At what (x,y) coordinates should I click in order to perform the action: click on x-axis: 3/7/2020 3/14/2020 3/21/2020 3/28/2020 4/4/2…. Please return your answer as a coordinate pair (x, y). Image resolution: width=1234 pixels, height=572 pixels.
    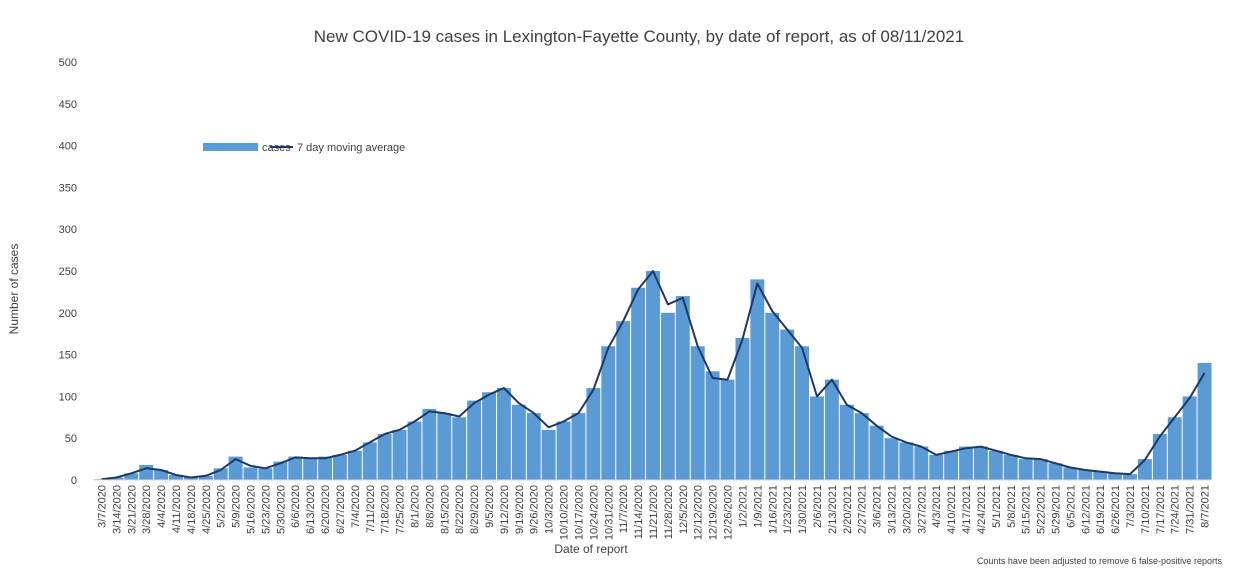
    Looking at the image, I should click on (653, 509).